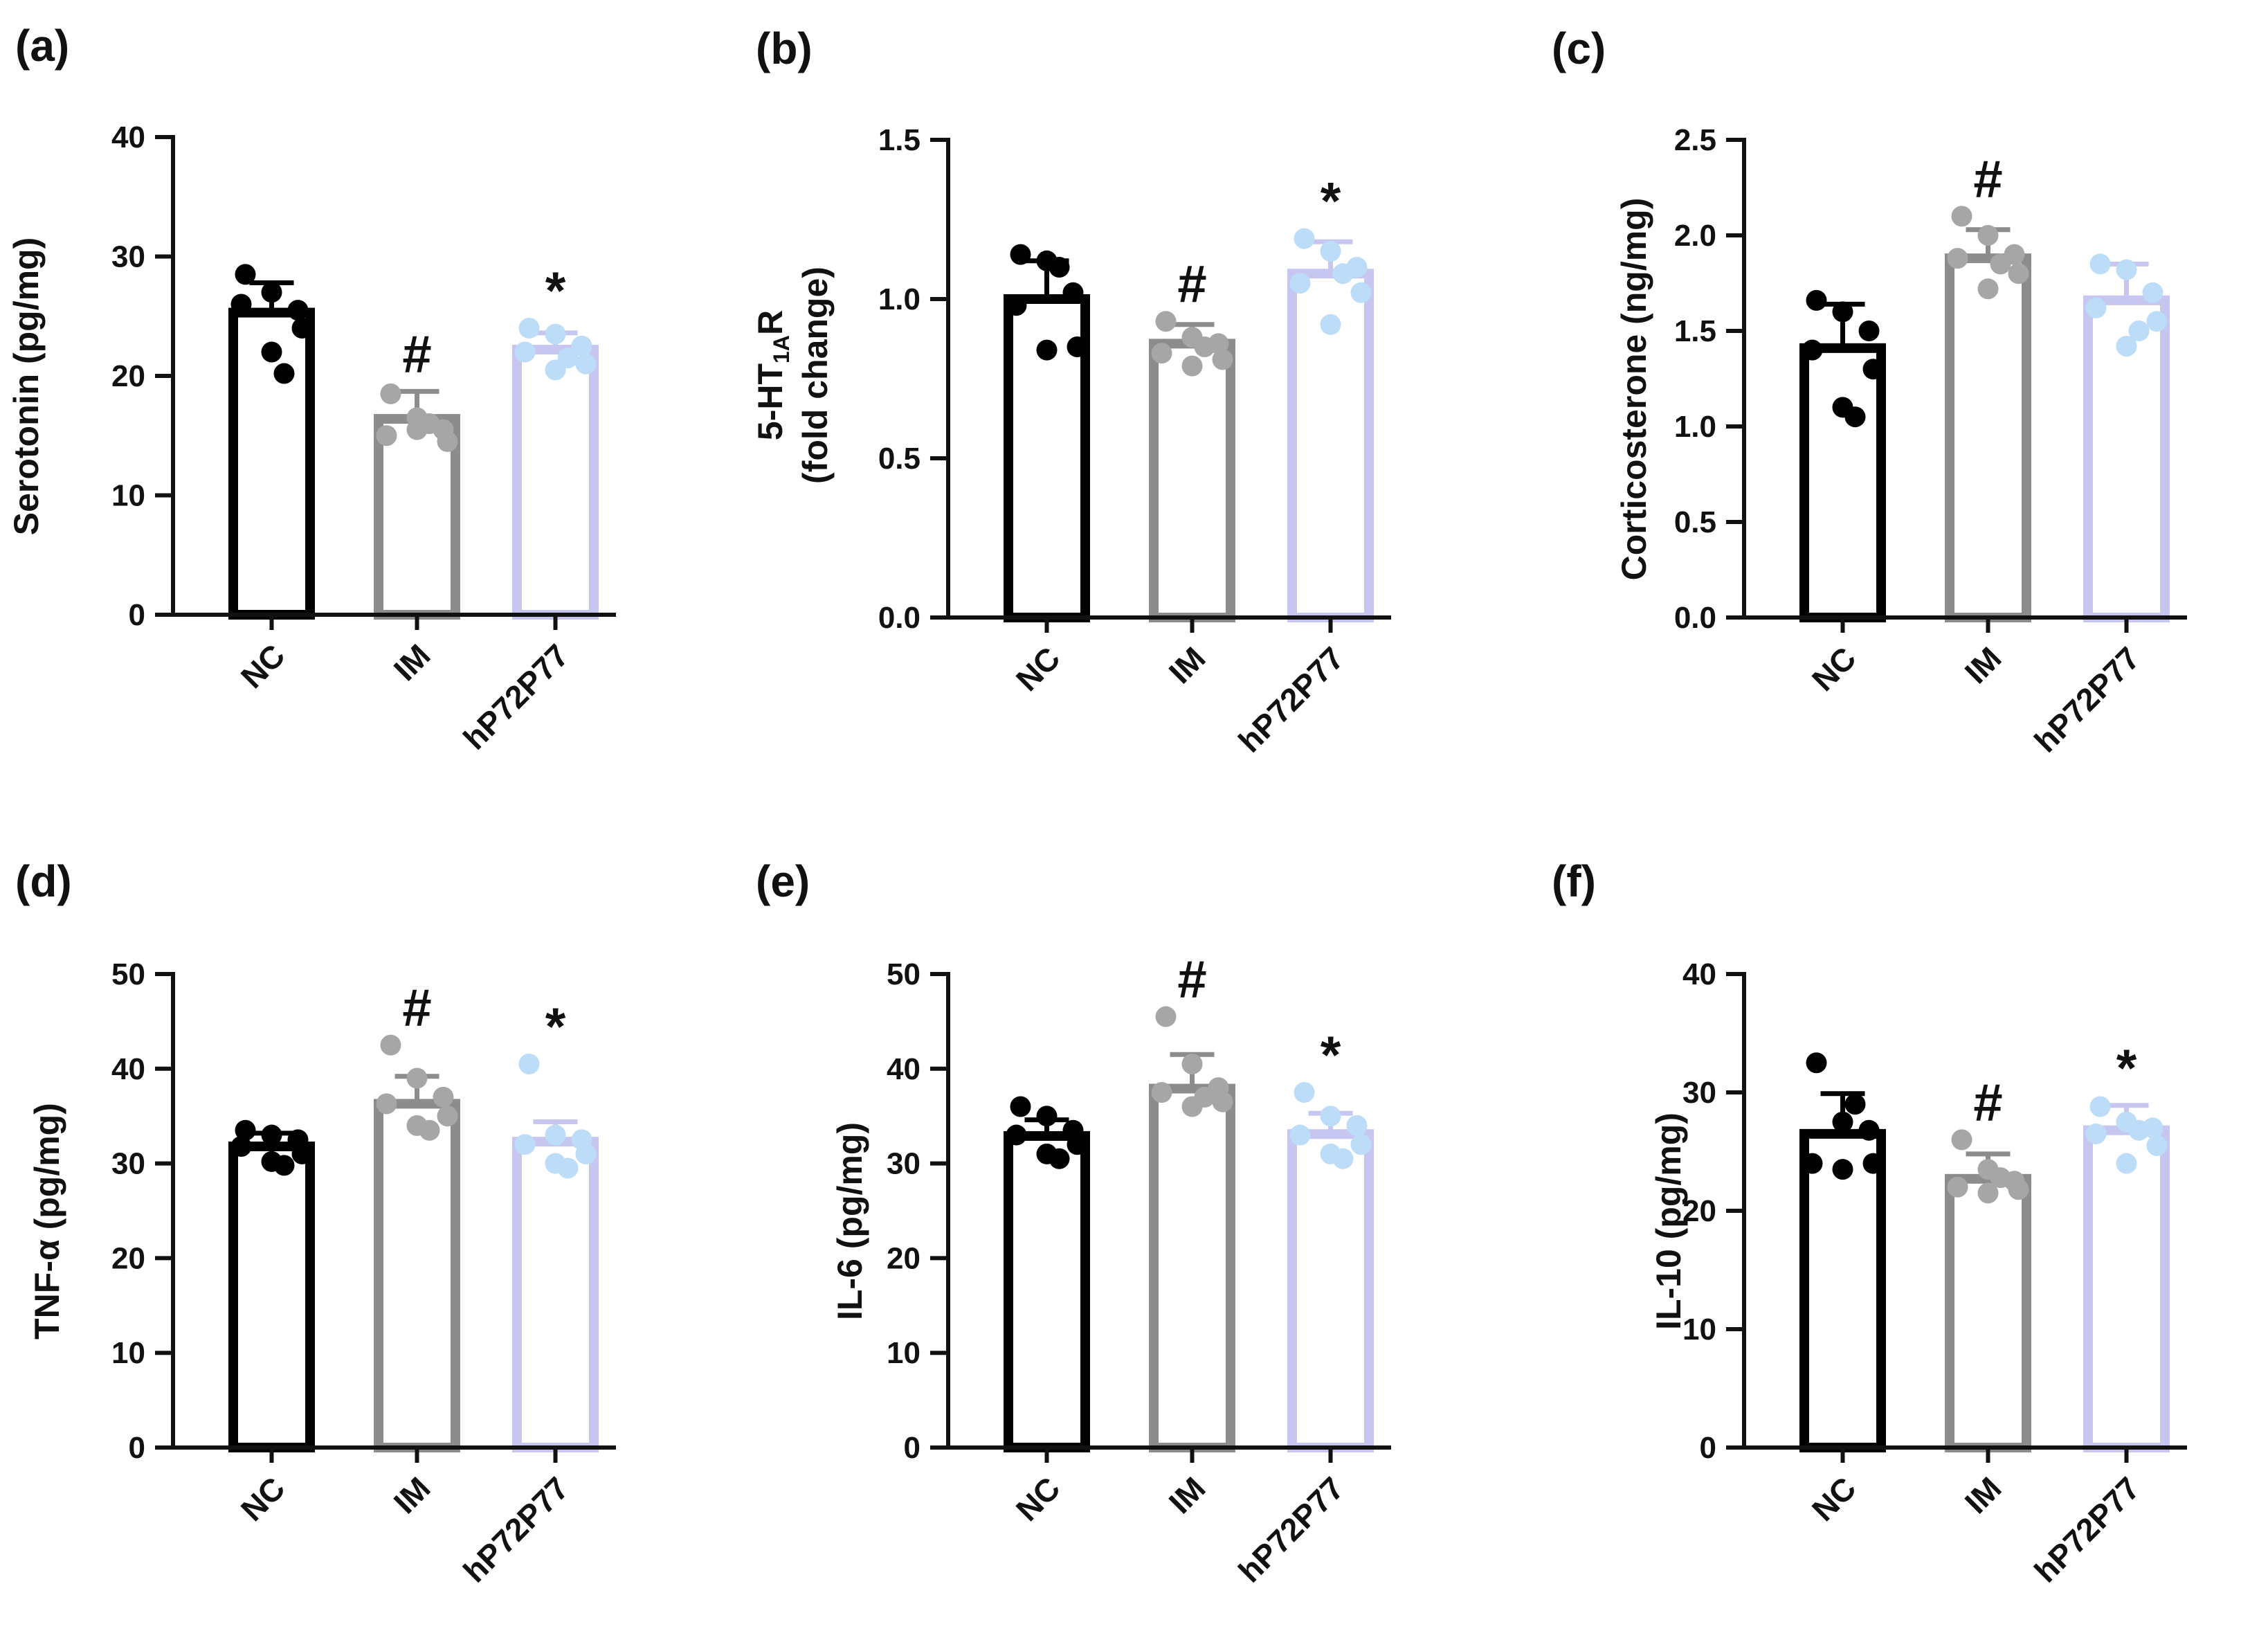 This screenshot has width=2268, height=1649. Describe the element at coordinates (1634, 389) in the screenshot. I see `y-axis-label: Corticosterone (ng/mg)` at that location.